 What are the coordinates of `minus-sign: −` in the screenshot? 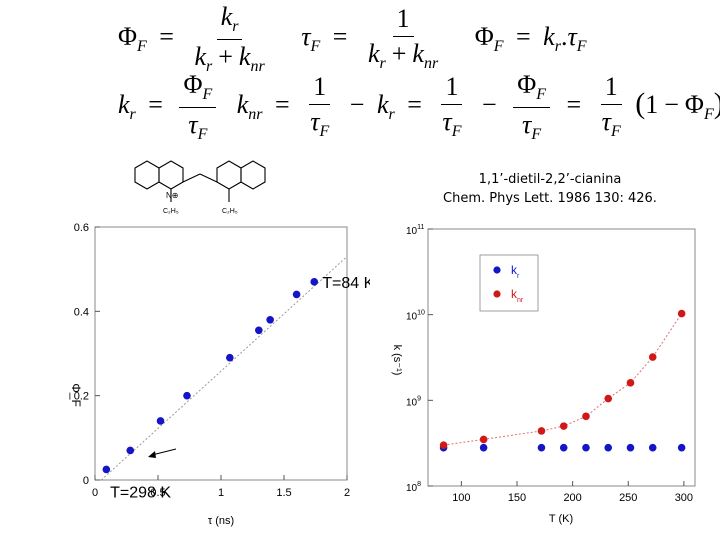 It's located at (489, 105).